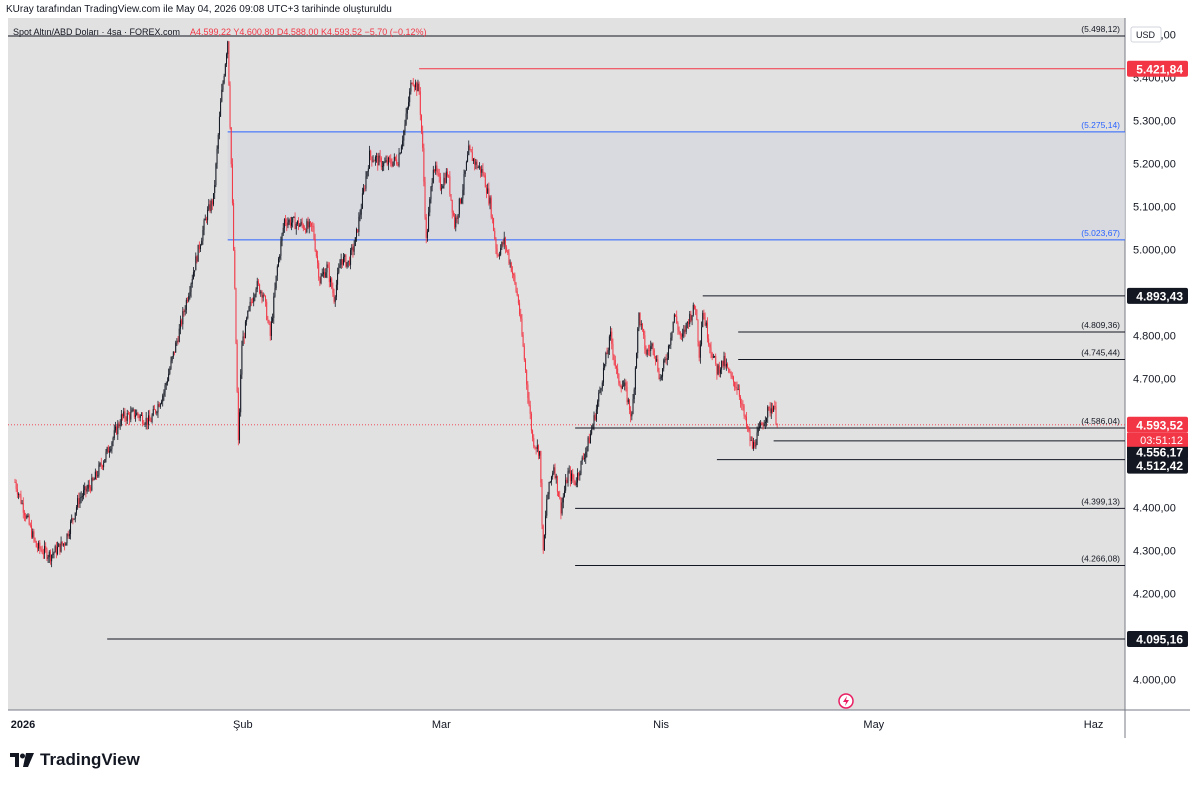 Image resolution: width=1199 pixels, height=785 pixels. Describe the element at coordinates (1100, 29) in the screenshot. I see `level-label: (5.498,12)` at that location.